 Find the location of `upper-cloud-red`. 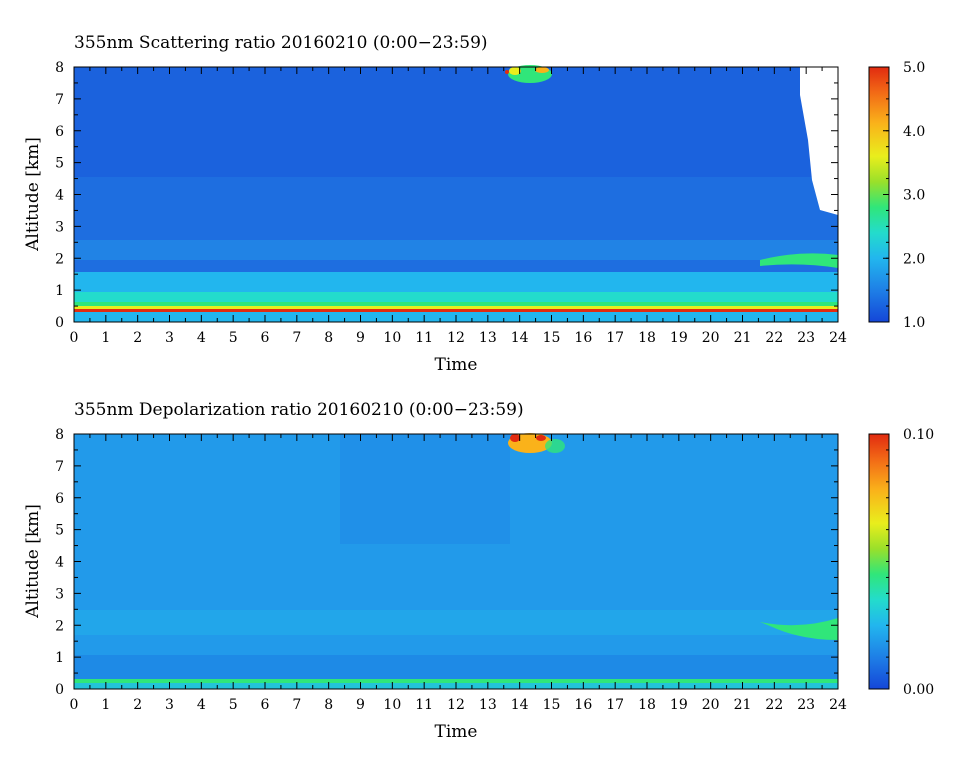

upper-cloud-red is located at coordinates (507, 72).